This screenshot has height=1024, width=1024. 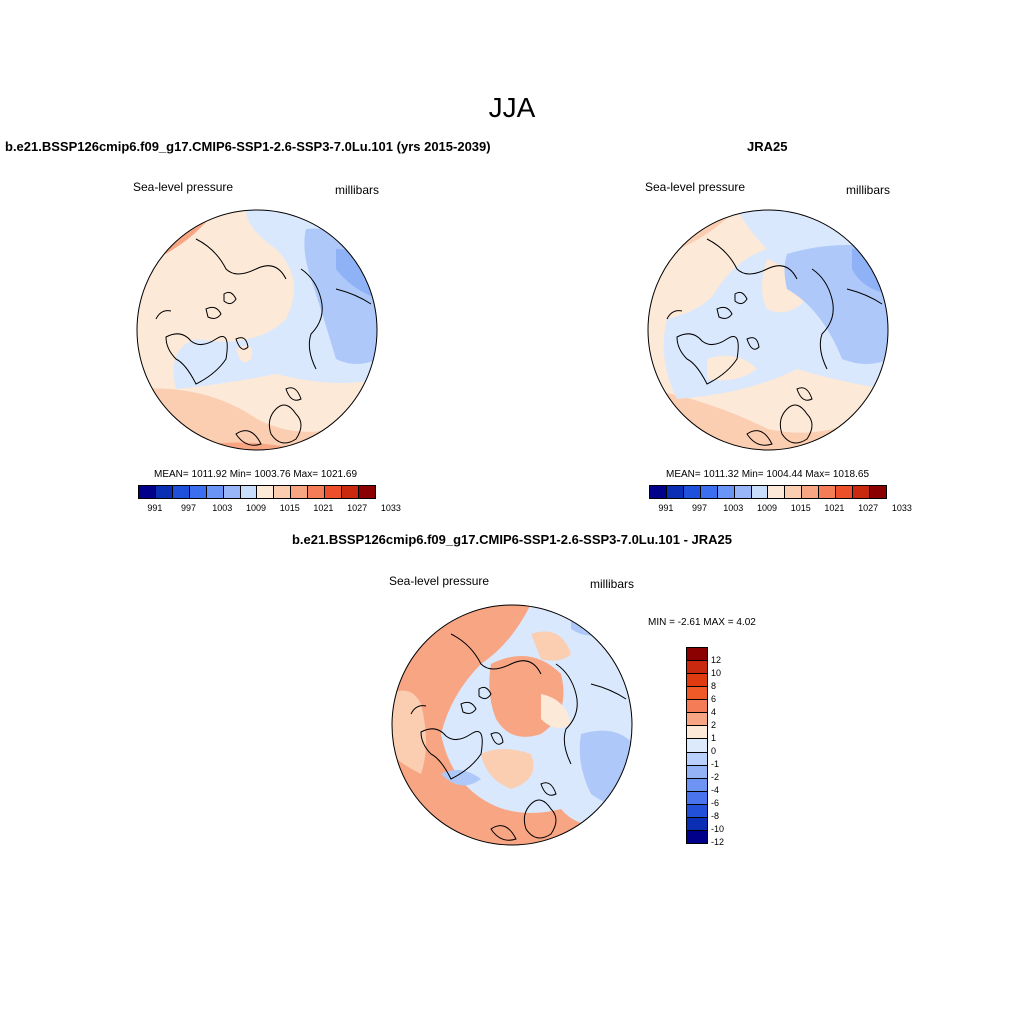 What do you see at coordinates (183, 187) in the screenshot?
I see `panel-1-variable-label: Sea-level pressure` at bounding box center [183, 187].